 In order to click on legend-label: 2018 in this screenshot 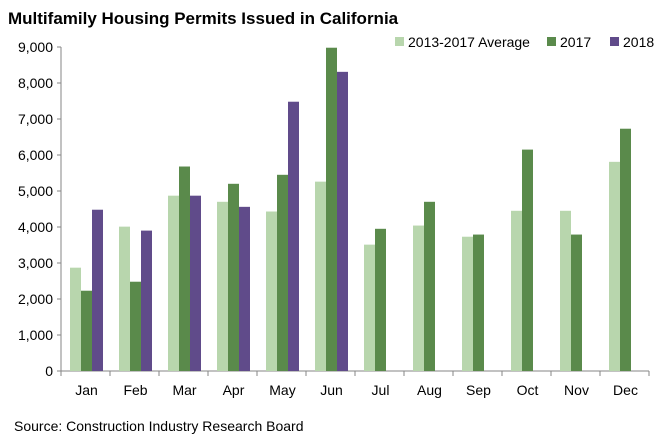, I will do `click(638, 42)`.